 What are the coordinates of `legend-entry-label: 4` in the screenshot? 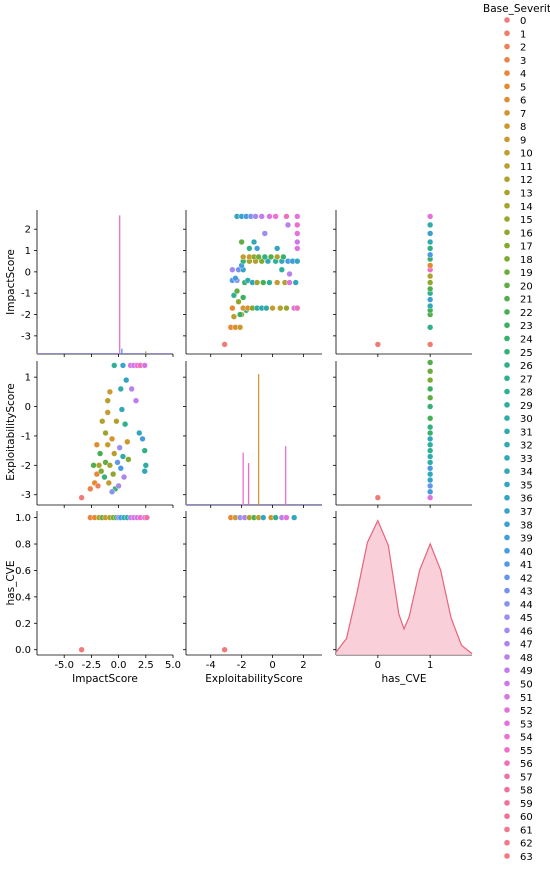 It's located at (523, 74).